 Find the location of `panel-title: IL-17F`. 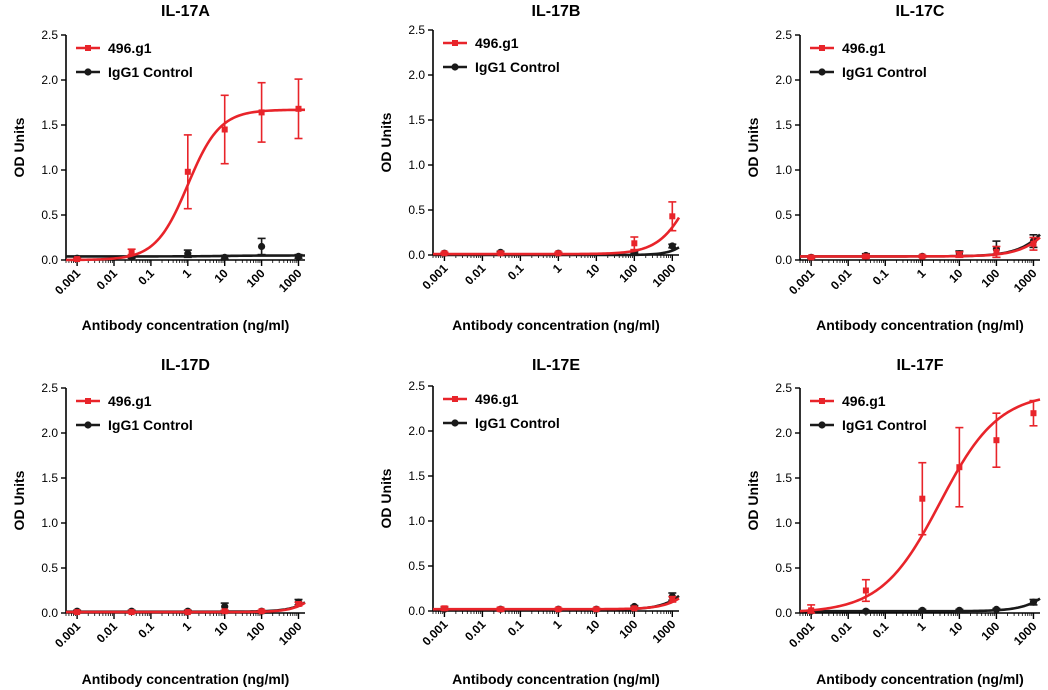

panel-title: IL-17F is located at coordinates (919, 365).